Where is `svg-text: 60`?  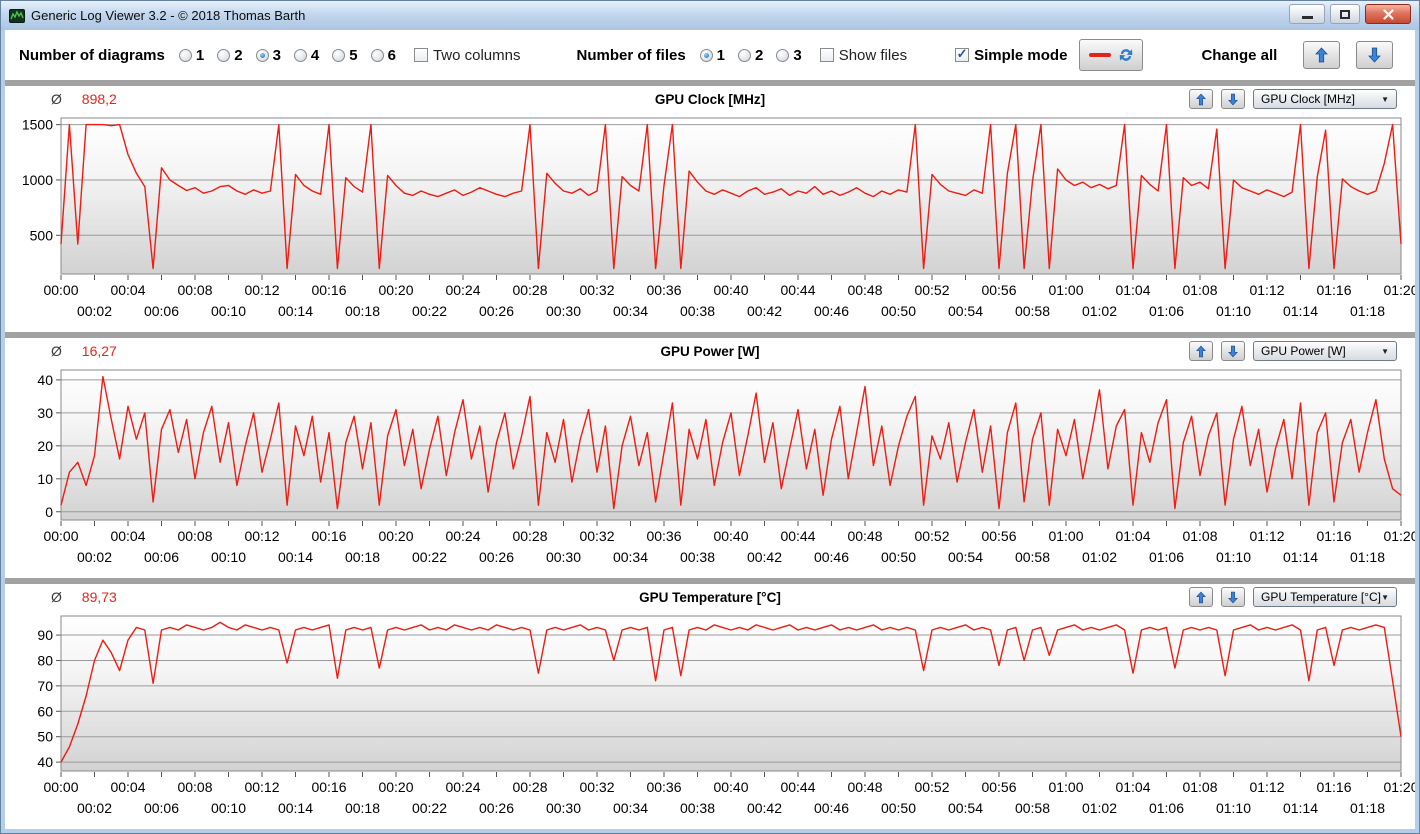 svg-text: 60 is located at coordinates (45, 711).